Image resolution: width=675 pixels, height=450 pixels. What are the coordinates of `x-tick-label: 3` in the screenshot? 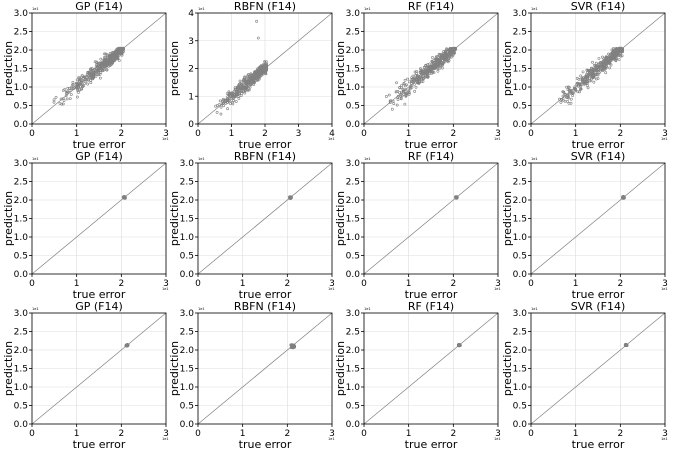 It's located at (166, 134).